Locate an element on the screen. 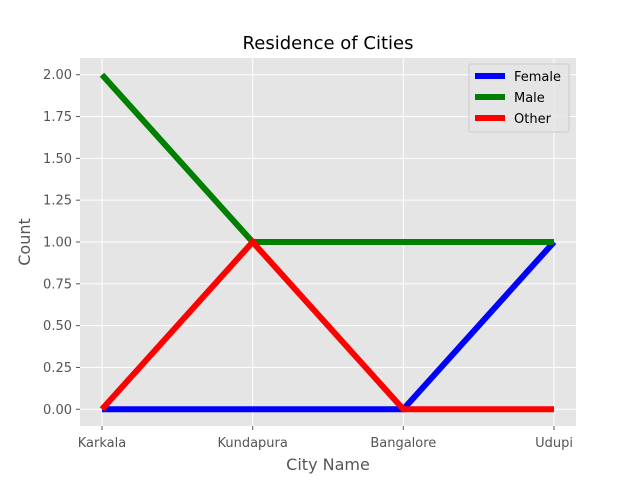 The image size is (640, 480). x-tick-label: Karkala is located at coordinates (102, 443).